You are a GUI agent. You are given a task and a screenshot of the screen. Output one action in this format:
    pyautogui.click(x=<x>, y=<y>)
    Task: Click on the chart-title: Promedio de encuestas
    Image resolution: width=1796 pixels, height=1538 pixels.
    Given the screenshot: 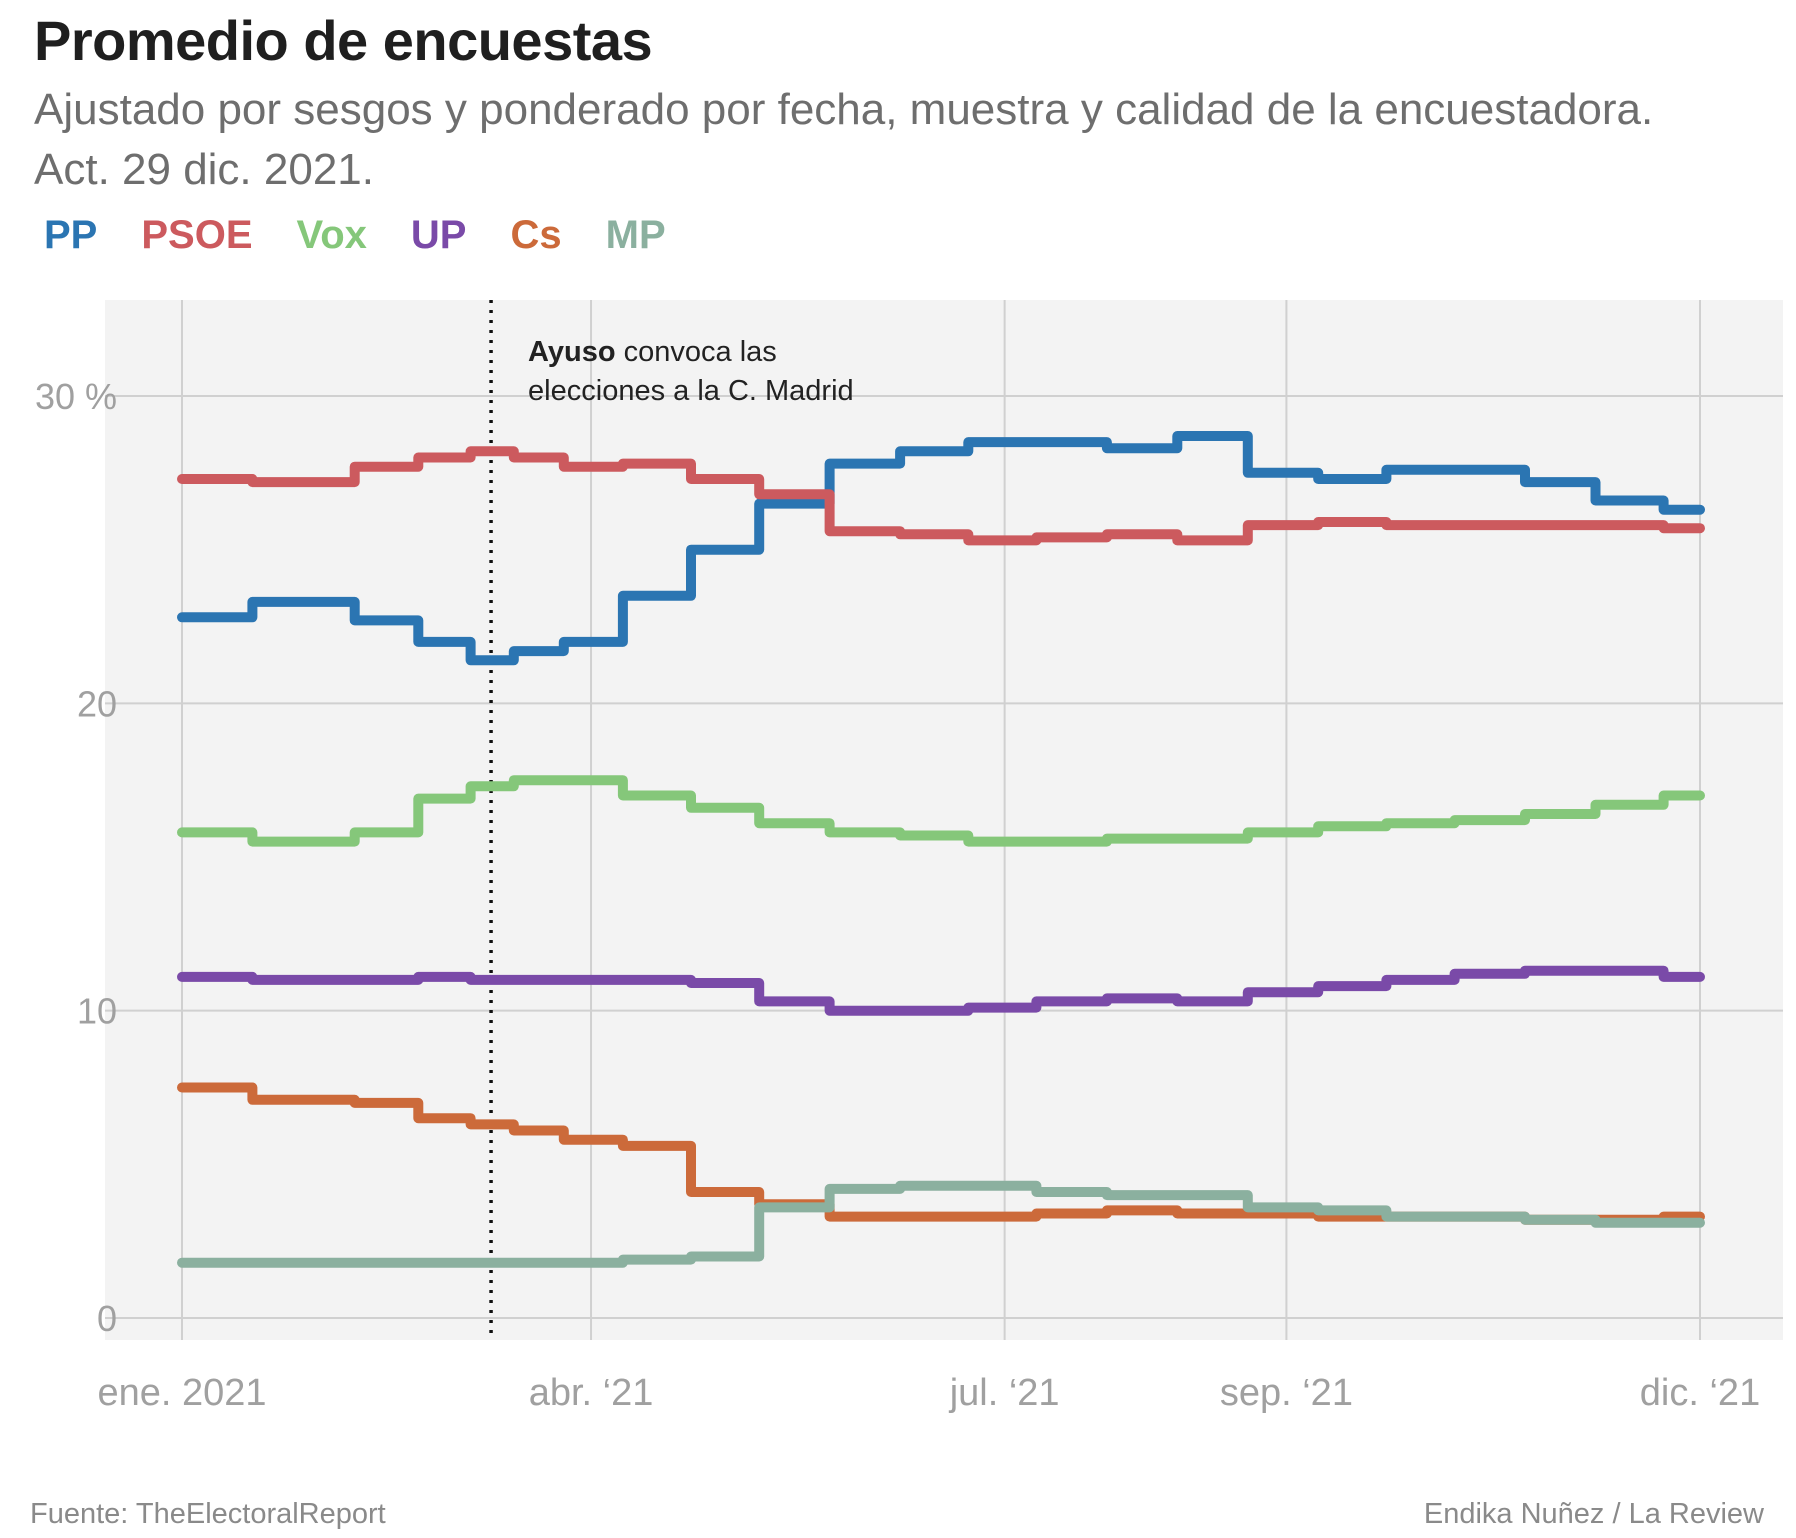 What is the action you would take?
    pyautogui.click(x=343, y=40)
    